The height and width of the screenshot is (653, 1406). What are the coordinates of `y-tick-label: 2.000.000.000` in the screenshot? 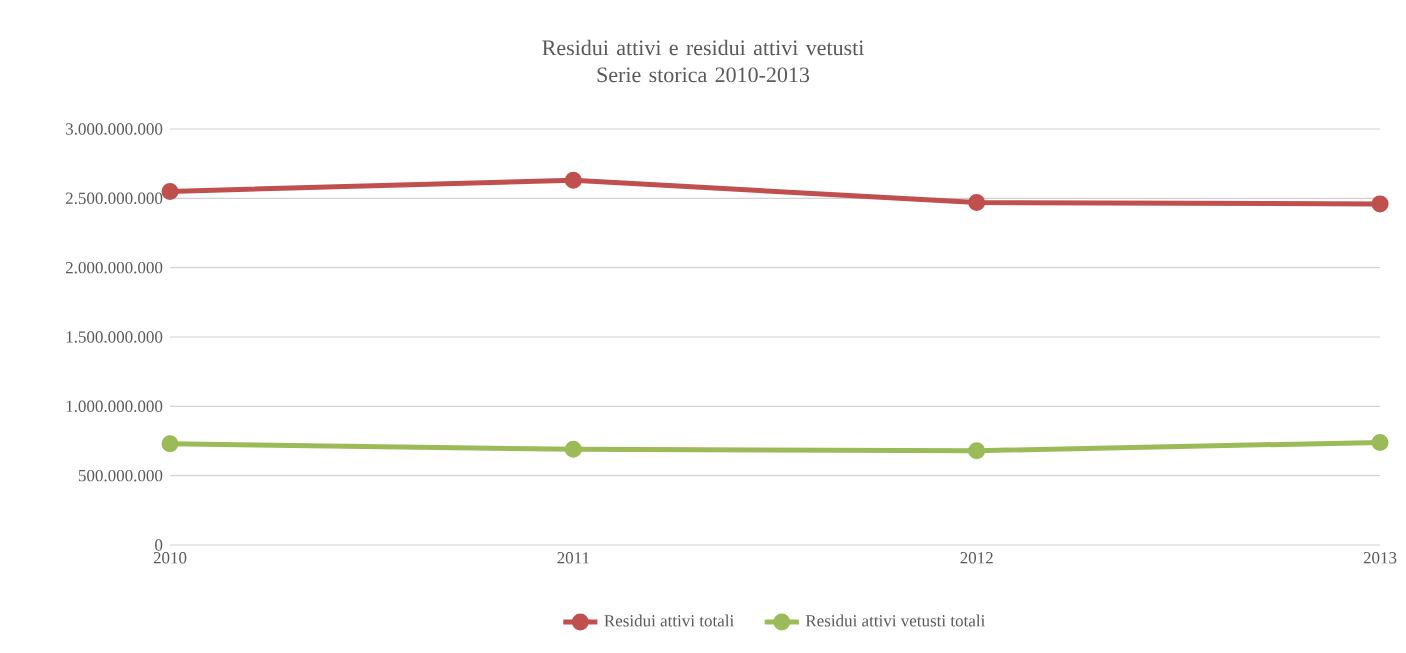 It's located at (114, 267).